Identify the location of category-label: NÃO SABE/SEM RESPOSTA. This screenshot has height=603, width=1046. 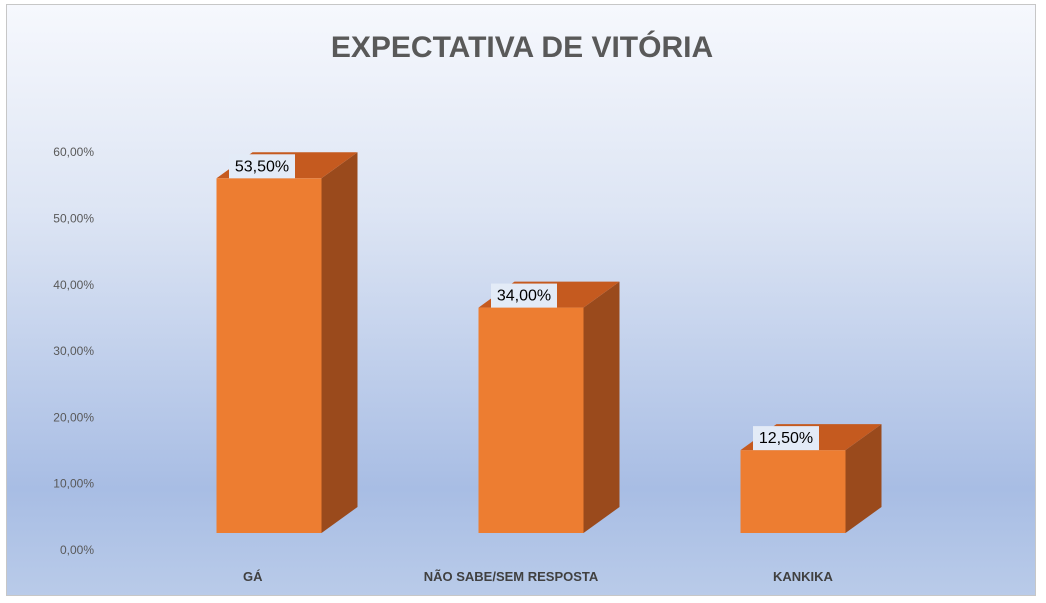
(511, 576).